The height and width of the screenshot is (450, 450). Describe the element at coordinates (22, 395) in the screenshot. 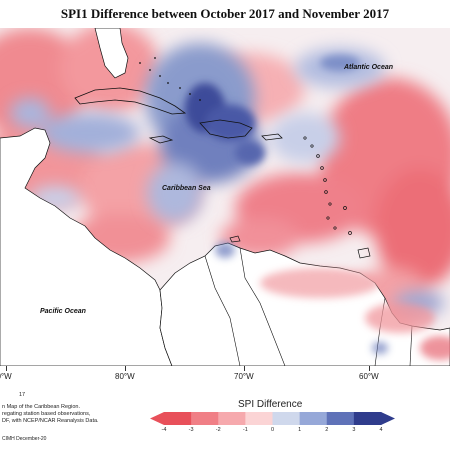

I see `source-note-0: 17` at that location.